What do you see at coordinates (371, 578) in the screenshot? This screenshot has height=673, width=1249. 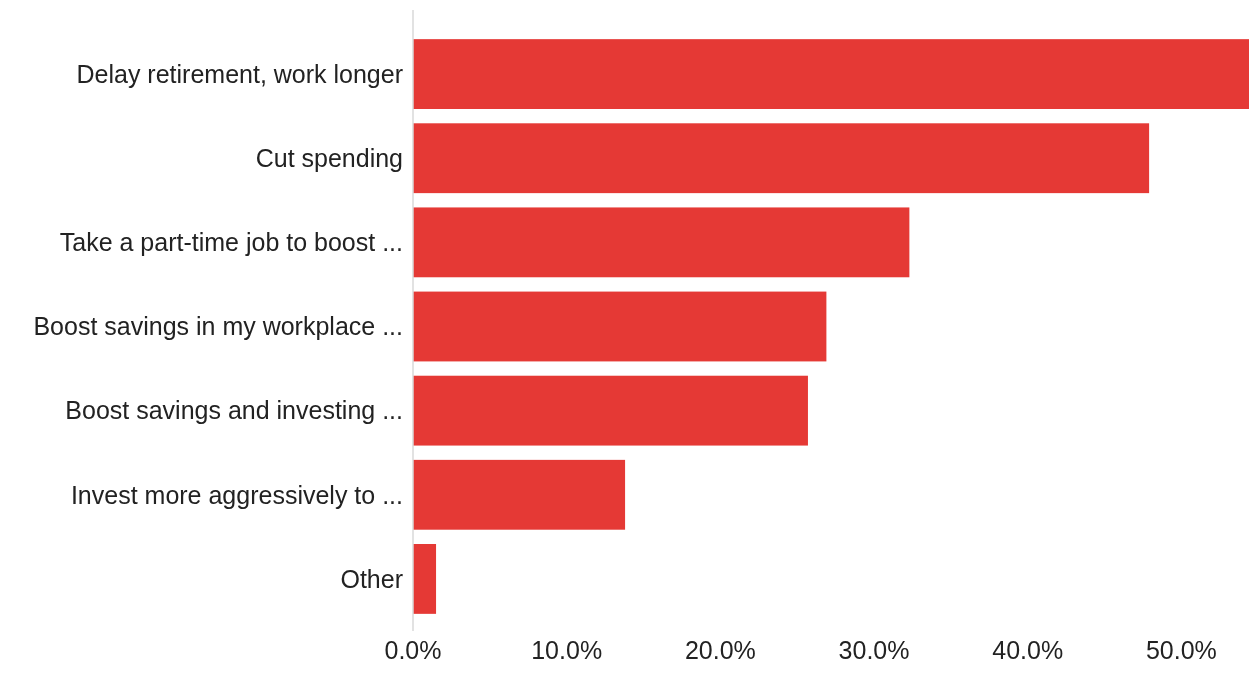 I see `y-tick-label: Other` at bounding box center [371, 578].